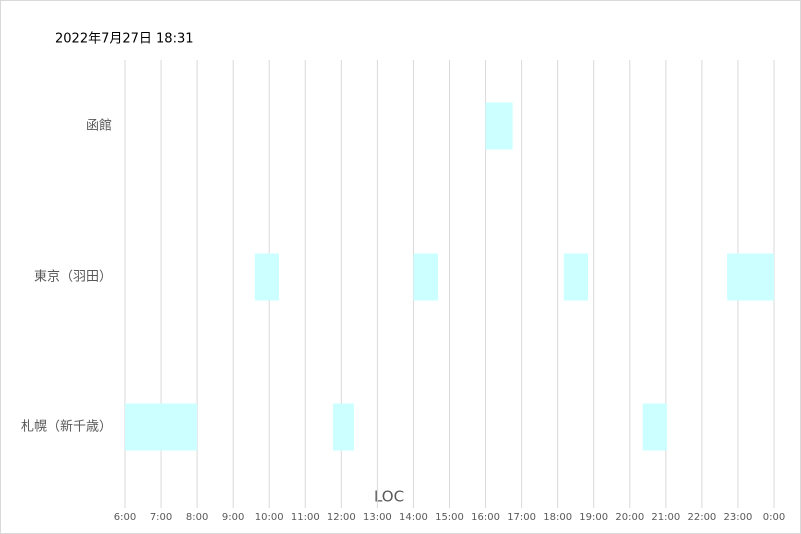 The height and width of the screenshot is (534, 801). What do you see at coordinates (269, 517) in the screenshot?
I see `x-tick-label: 10:00` at bounding box center [269, 517].